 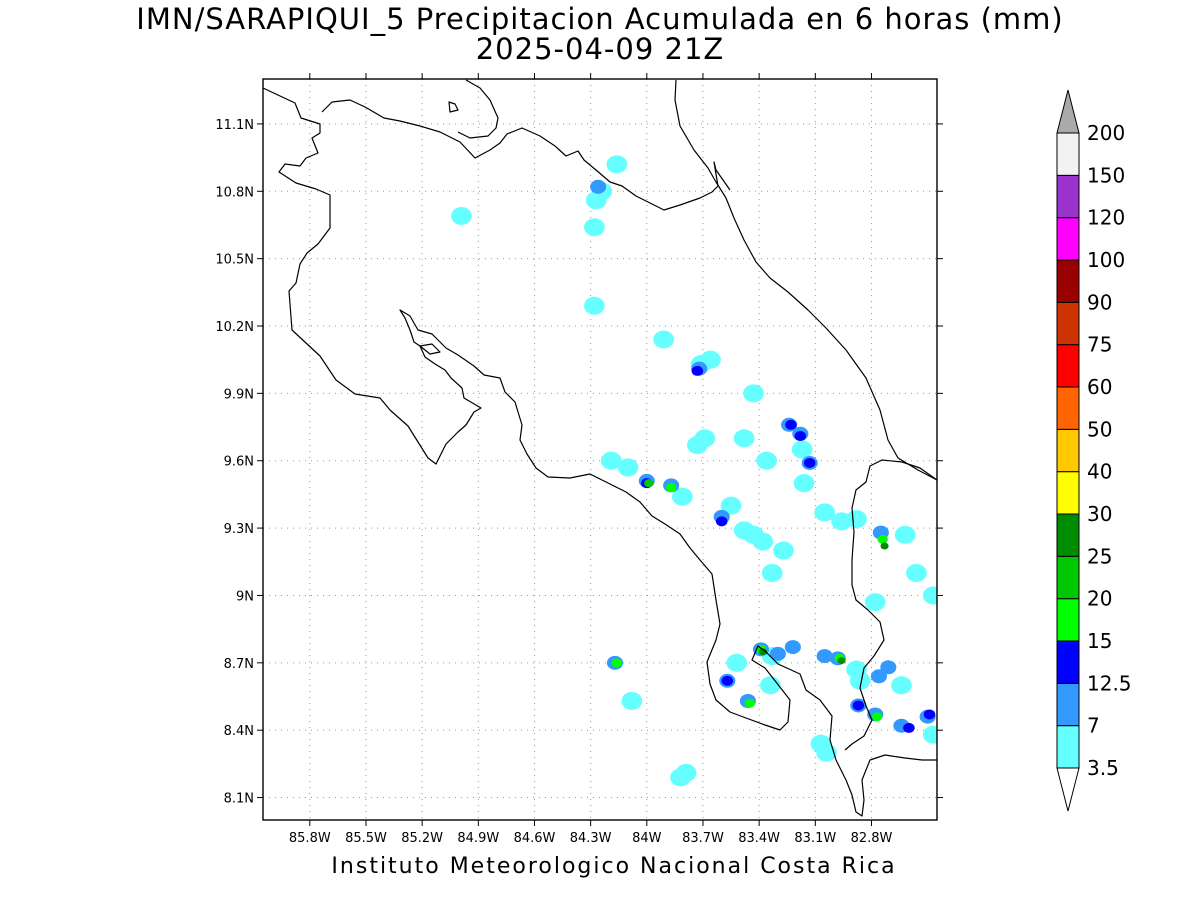 What do you see at coordinates (1093, 726) in the screenshot?
I see `legend-label: 7` at bounding box center [1093, 726].